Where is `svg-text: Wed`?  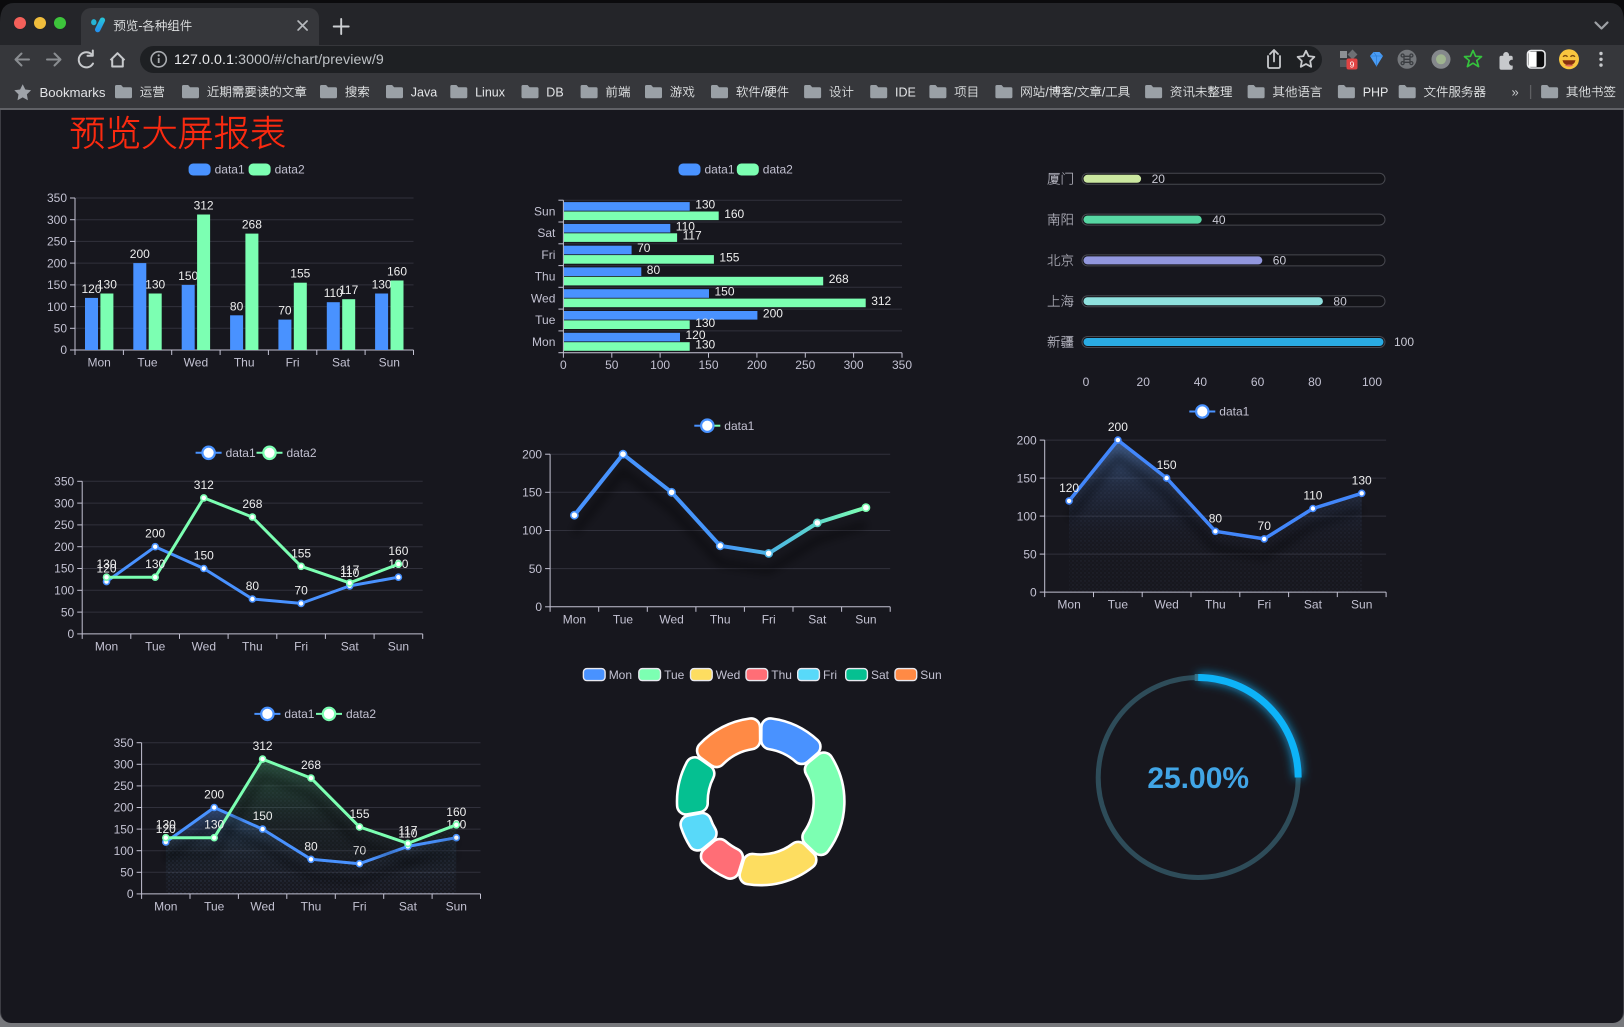 svg-text: Wed is located at coordinates (1166, 605).